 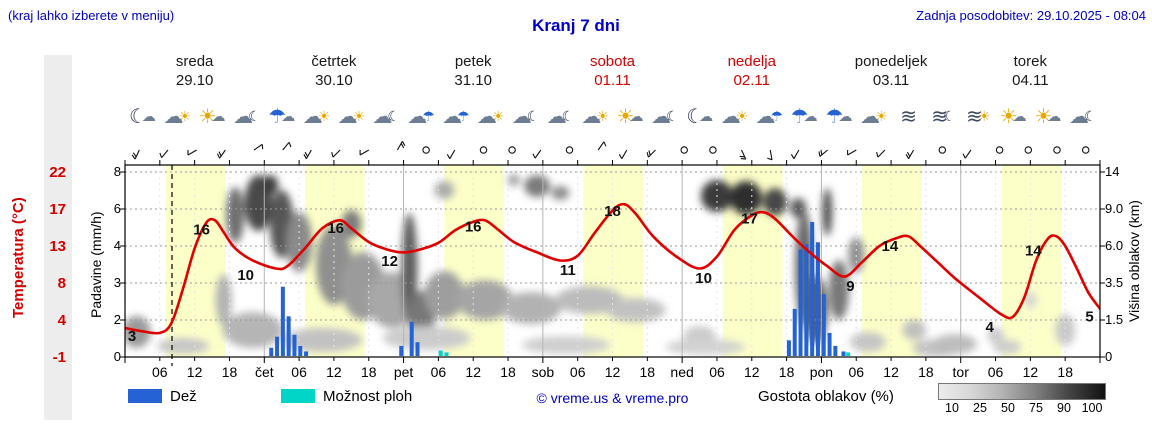 What do you see at coordinates (117, 208) in the screenshot?
I see `svg-text: 6` at bounding box center [117, 208].